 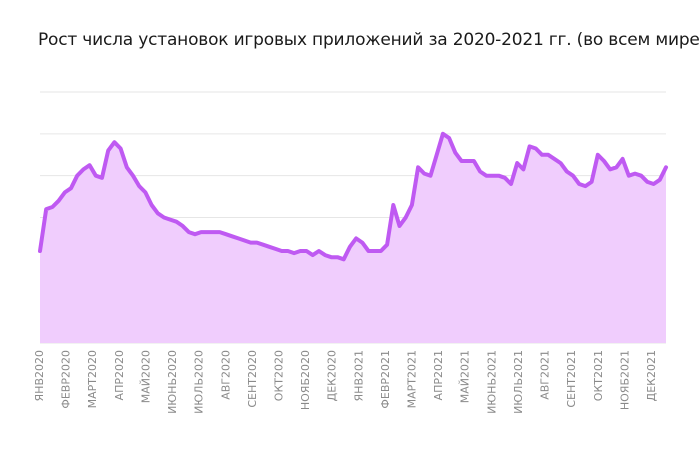 I want to click on x-tick-label: ФЕВР2020, so click(x=66, y=379).